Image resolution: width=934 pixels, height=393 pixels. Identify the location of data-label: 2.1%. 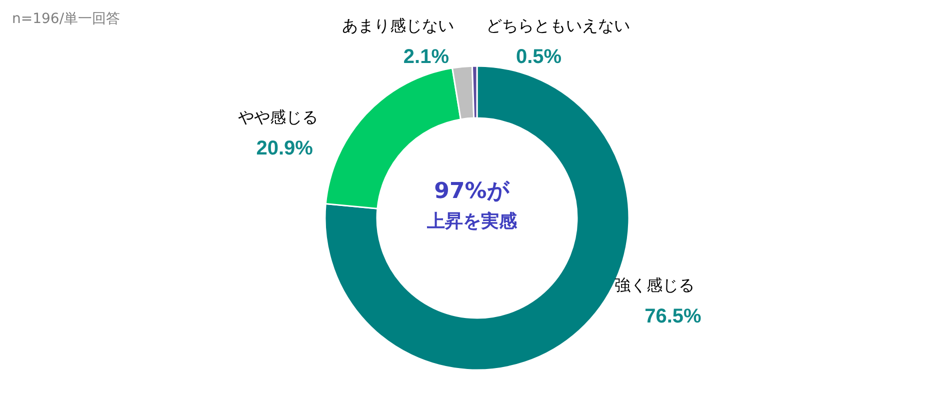
(426, 57).